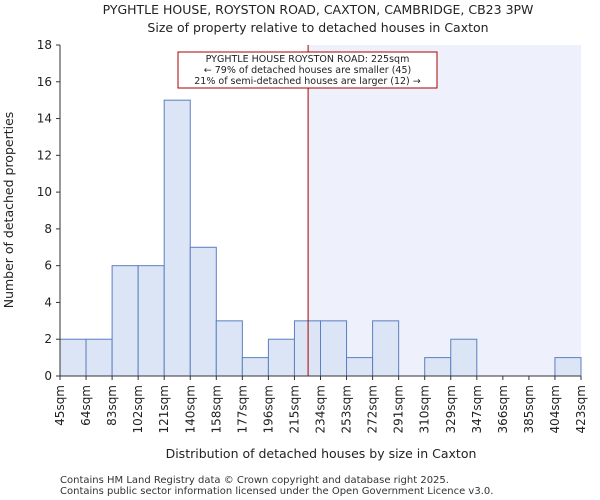  I want to click on x-tick-label: 347sqm, so click(477, 409).